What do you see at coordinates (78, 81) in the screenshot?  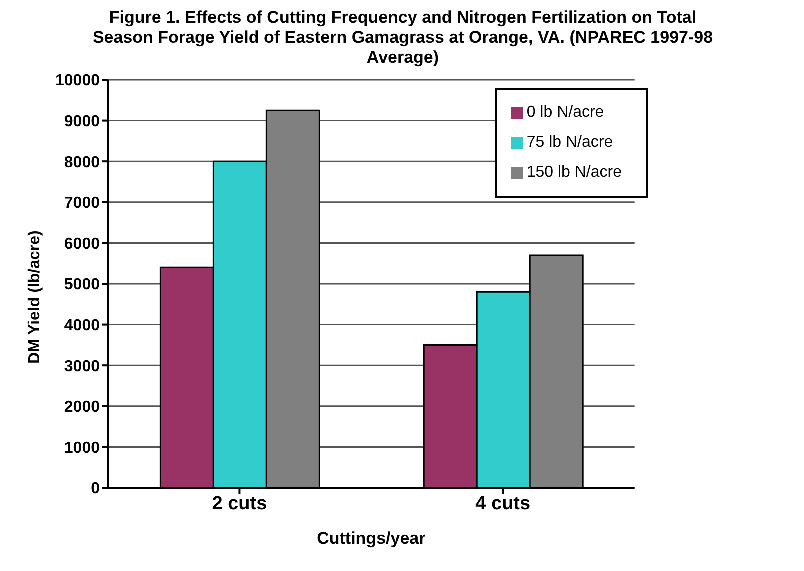 I see `y-tick-label: 10000` at bounding box center [78, 81].